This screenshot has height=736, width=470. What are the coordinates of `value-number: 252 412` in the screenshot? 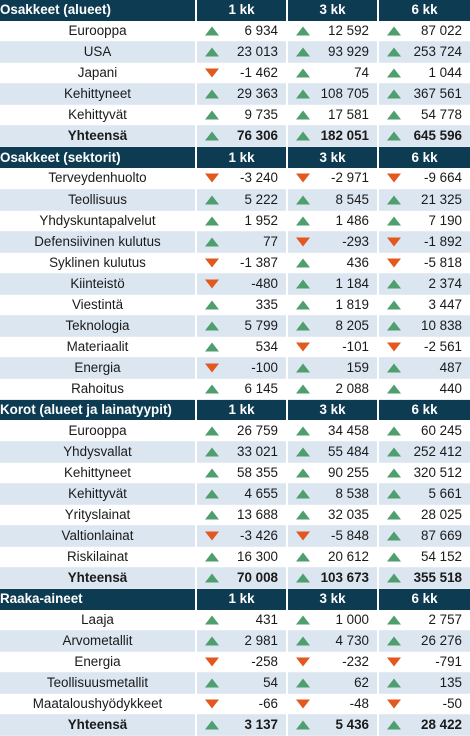 It's located at (437, 451).